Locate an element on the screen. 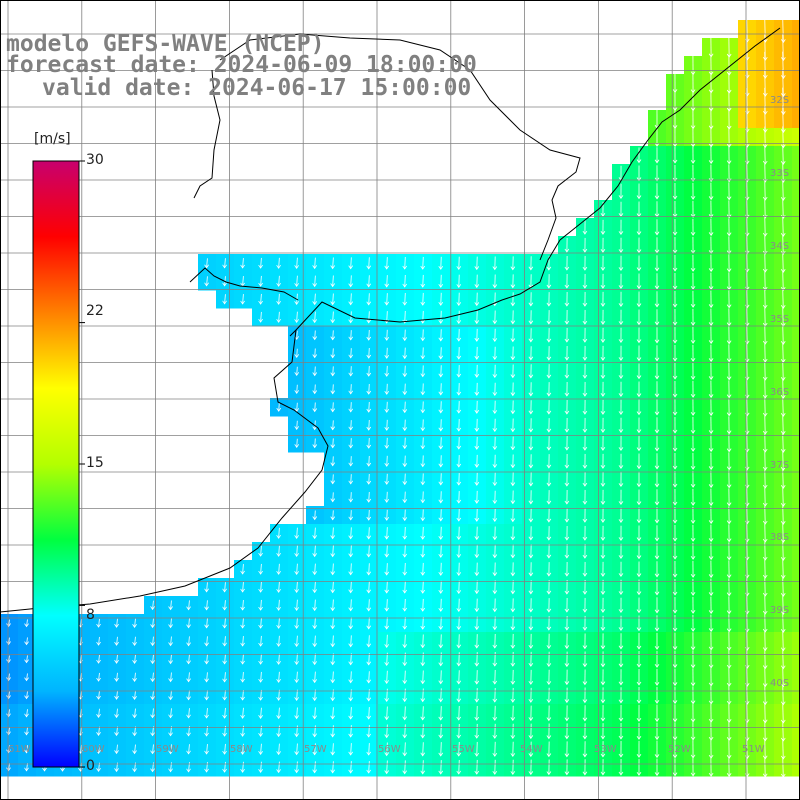 Image resolution: width=800 pixels, height=800 pixels. coastline-upper-river is located at coordinates (400, 147).